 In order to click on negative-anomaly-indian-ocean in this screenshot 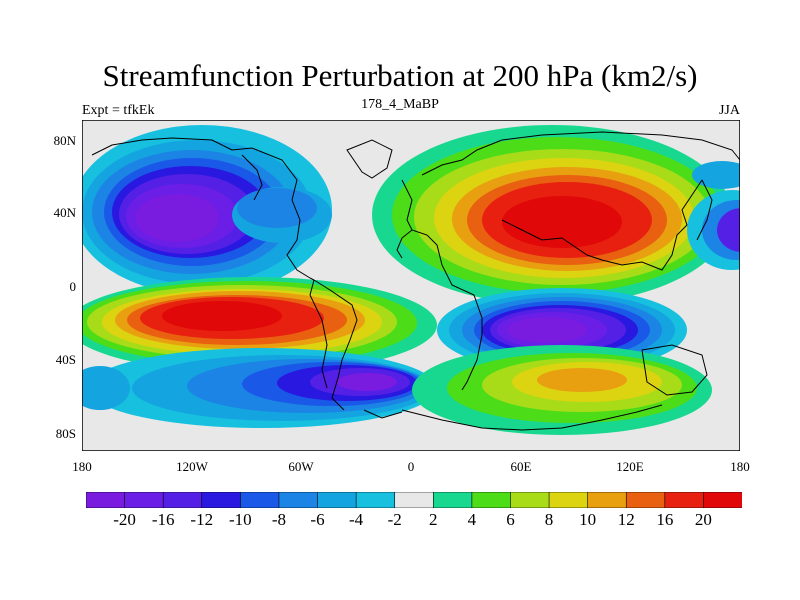, I will do `click(562, 330)`.